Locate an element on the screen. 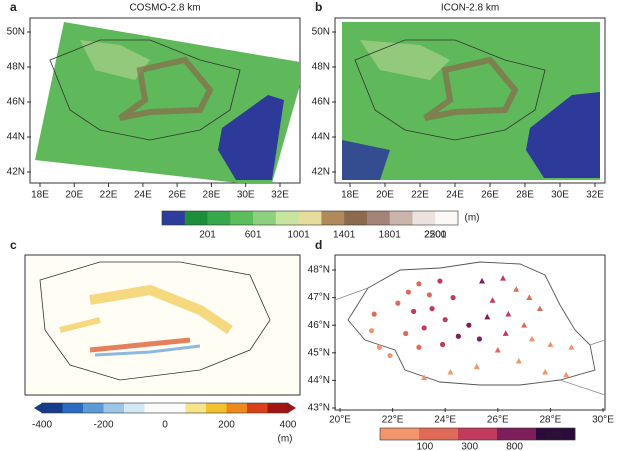 Image resolution: width=623 pixels, height=451 pixels. lat-label: 43°N is located at coordinates (319, 408).